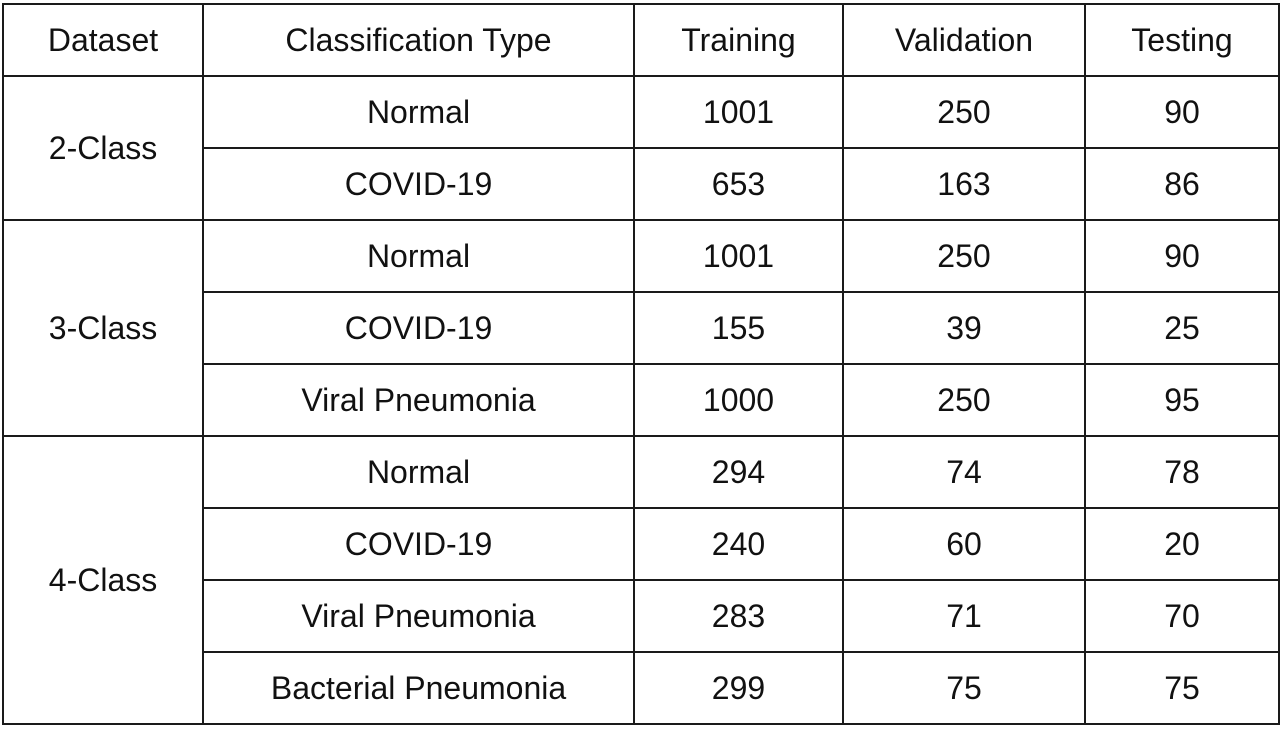  Describe the element at coordinates (418, 40) in the screenshot. I see `header-classification-type: Classification Type` at that location.